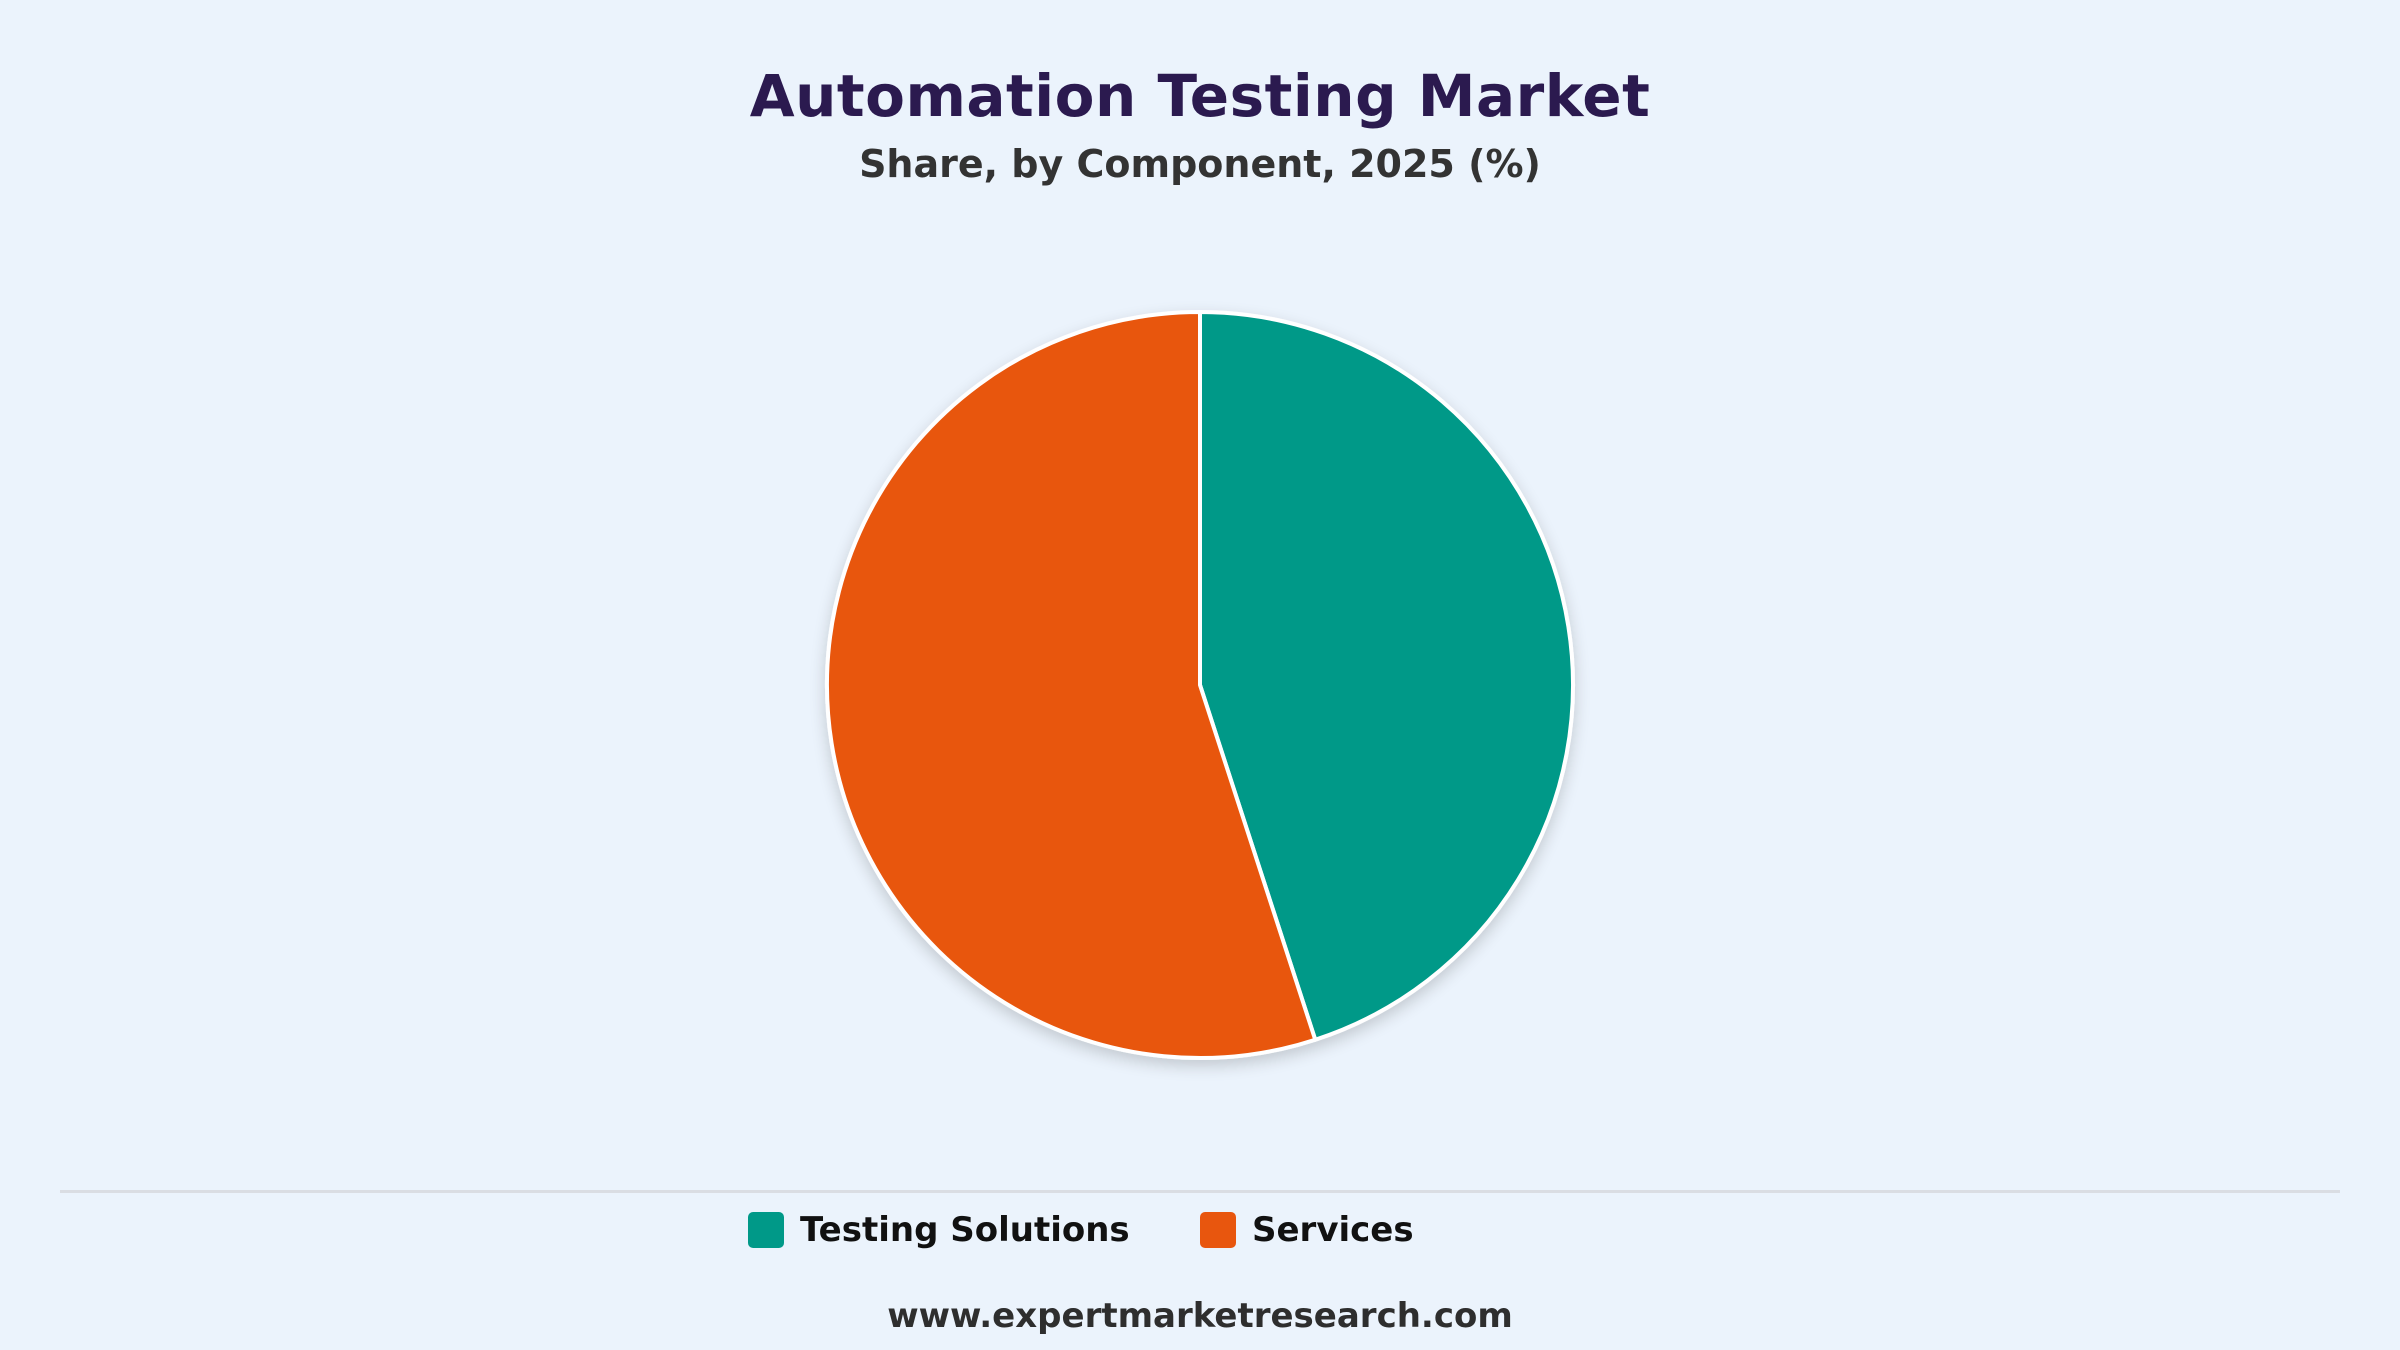 The image size is (2400, 1350). Describe the element at coordinates (1200, 96) in the screenshot. I see `chart-title: Automation Testing Market` at that location.